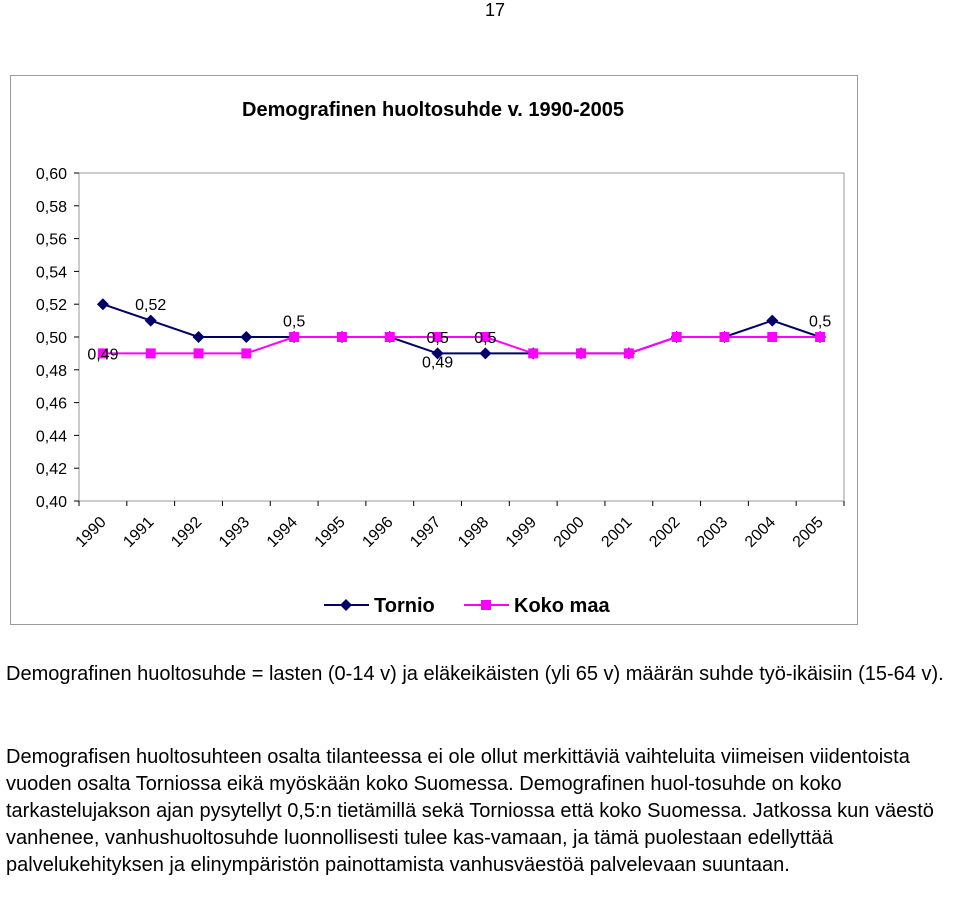 This screenshot has height=910, width=960. What do you see at coordinates (425, 532) in the screenshot?
I see `x-tick-label: 1997` at bounding box center [425, 532].